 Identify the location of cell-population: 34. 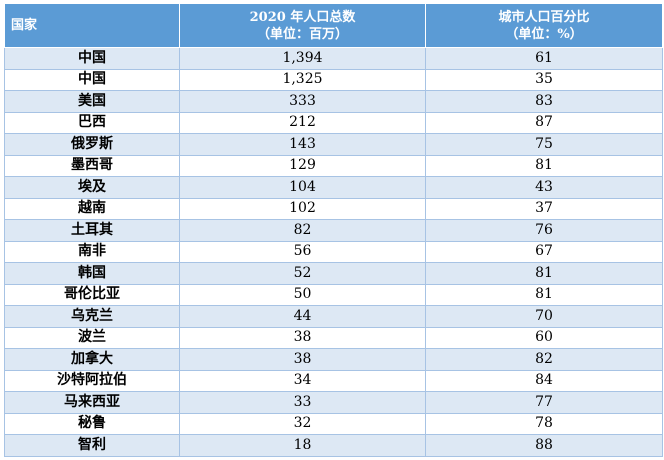
(302, 380).